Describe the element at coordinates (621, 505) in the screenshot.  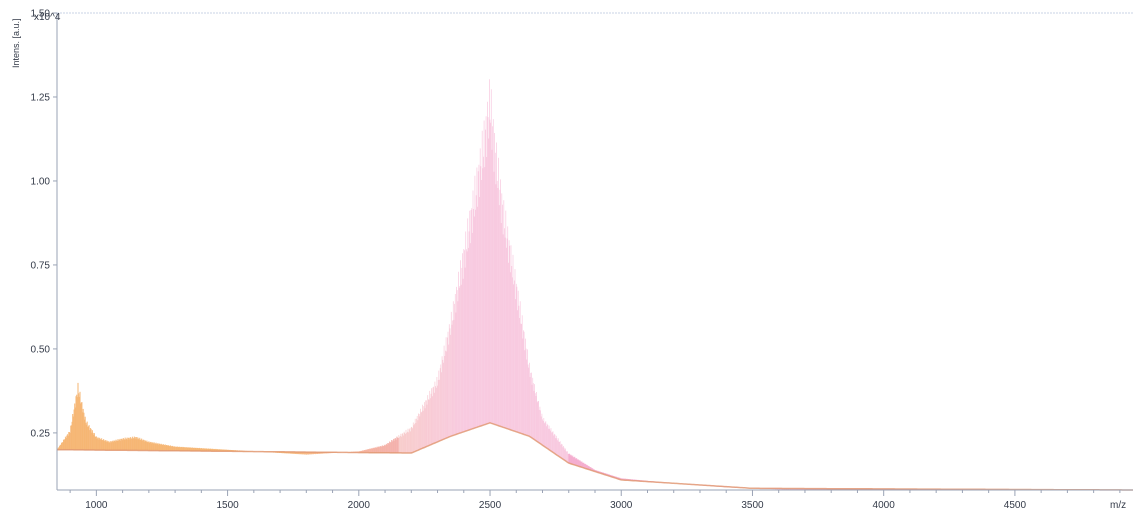
I see `x-tick-label: 3000` at that location.